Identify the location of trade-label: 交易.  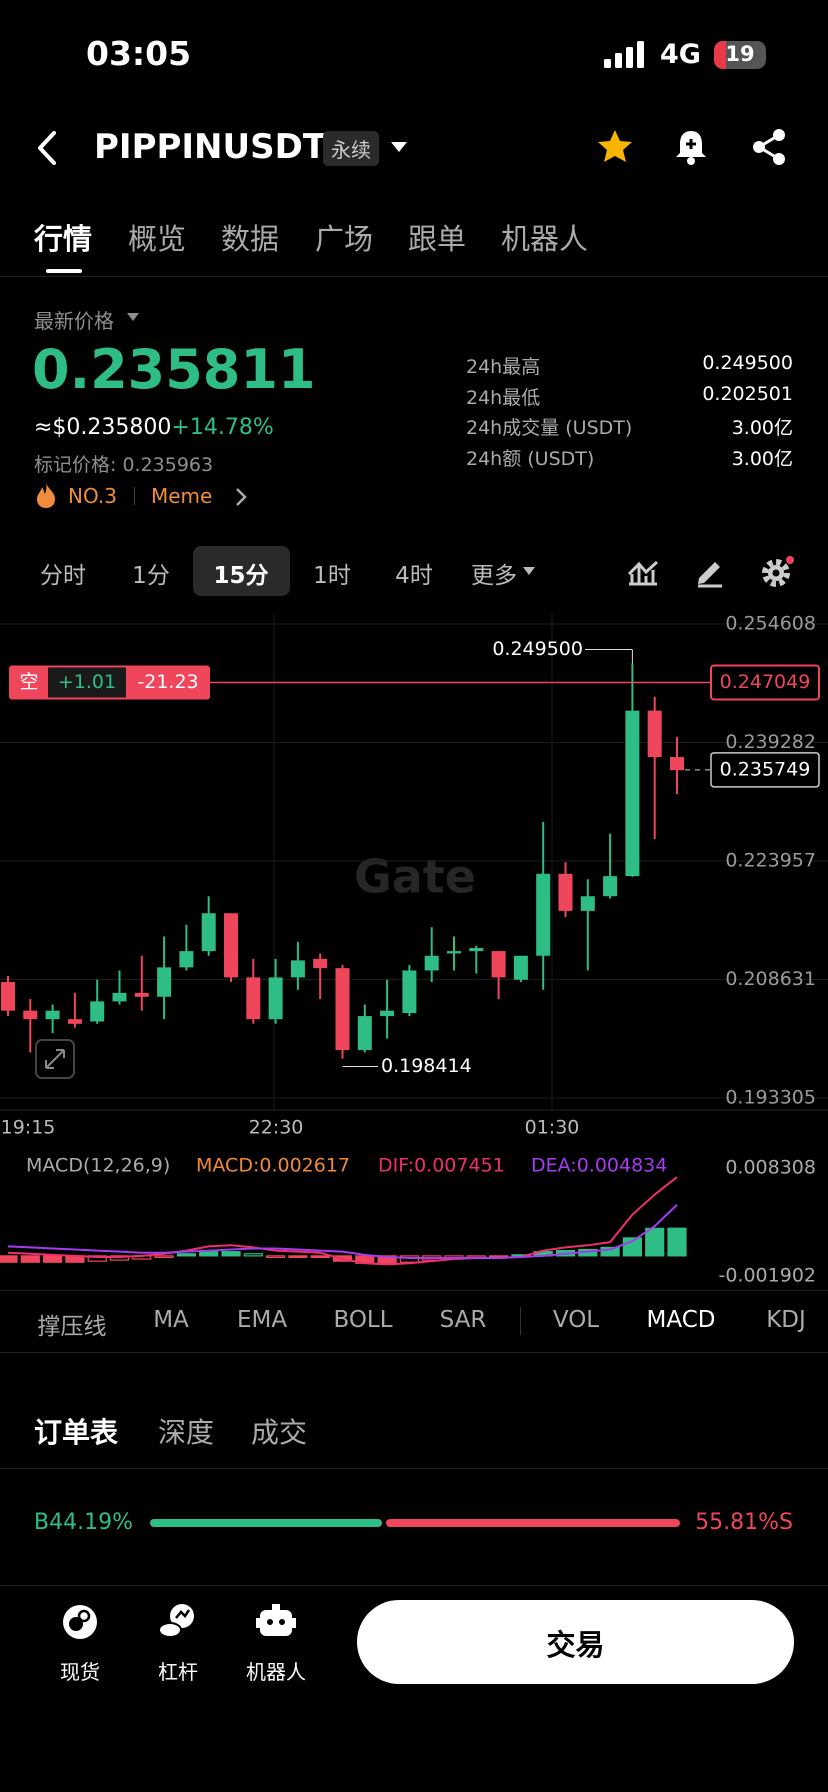
(575, 1645).